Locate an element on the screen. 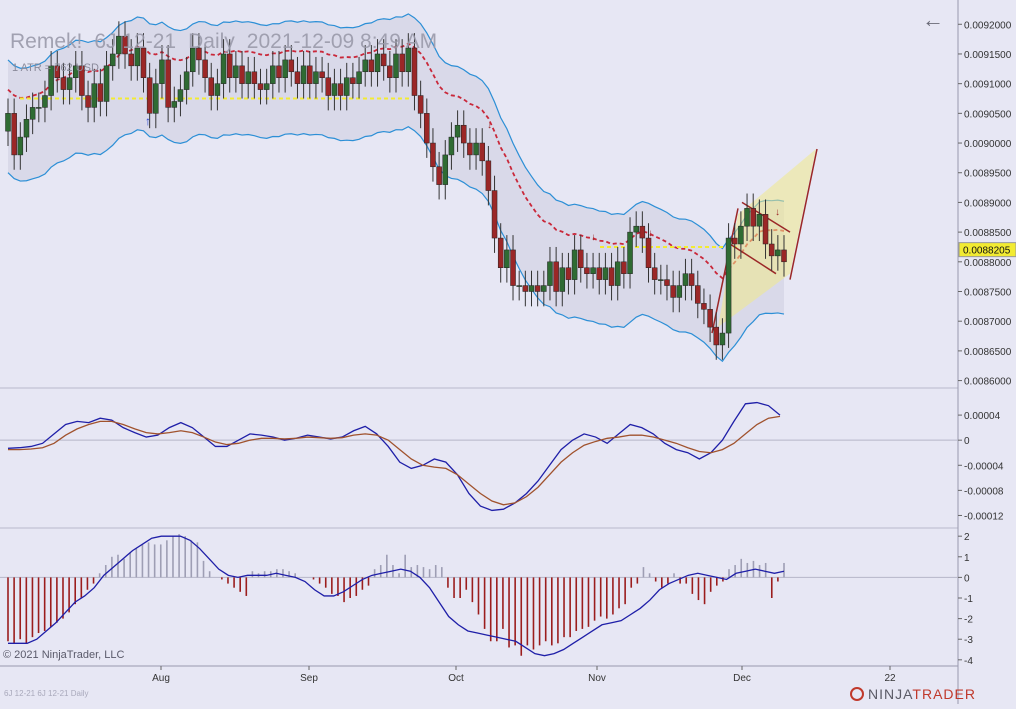  y-tick-label: 0.0091500 is located at coordinates (988, 55).